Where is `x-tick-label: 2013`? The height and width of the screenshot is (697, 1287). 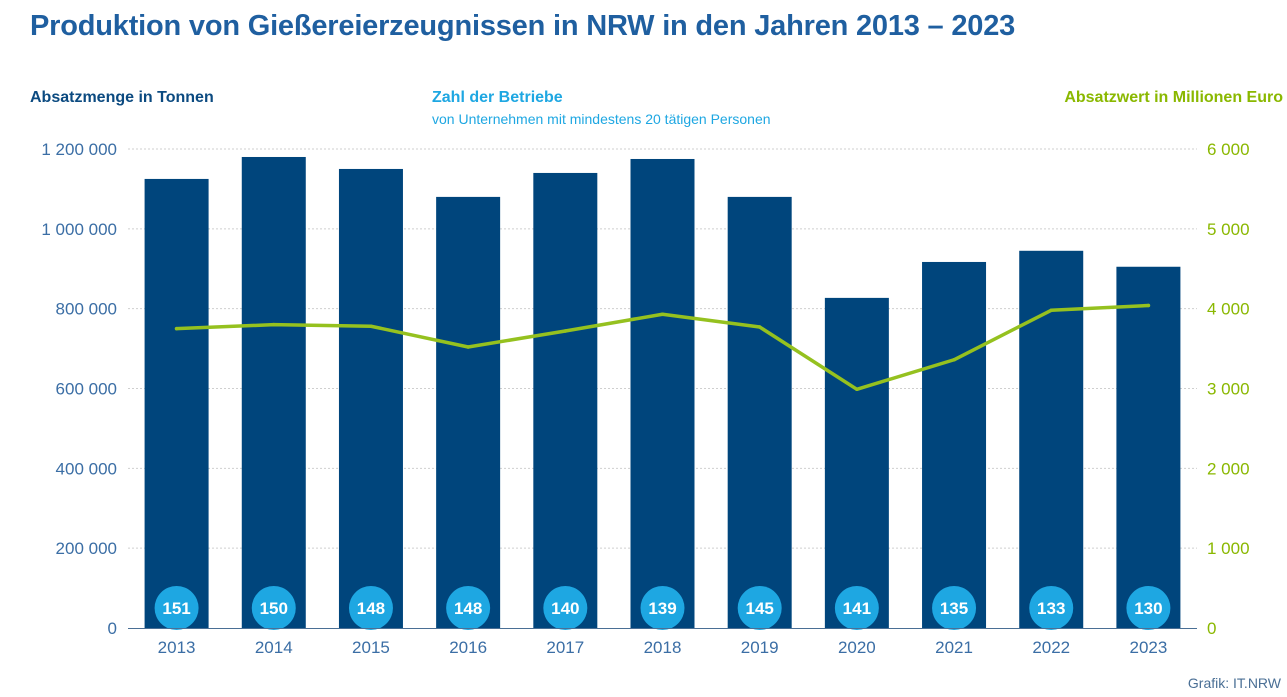
x-tick-label: 2013 is located at coordinates (177, 647).